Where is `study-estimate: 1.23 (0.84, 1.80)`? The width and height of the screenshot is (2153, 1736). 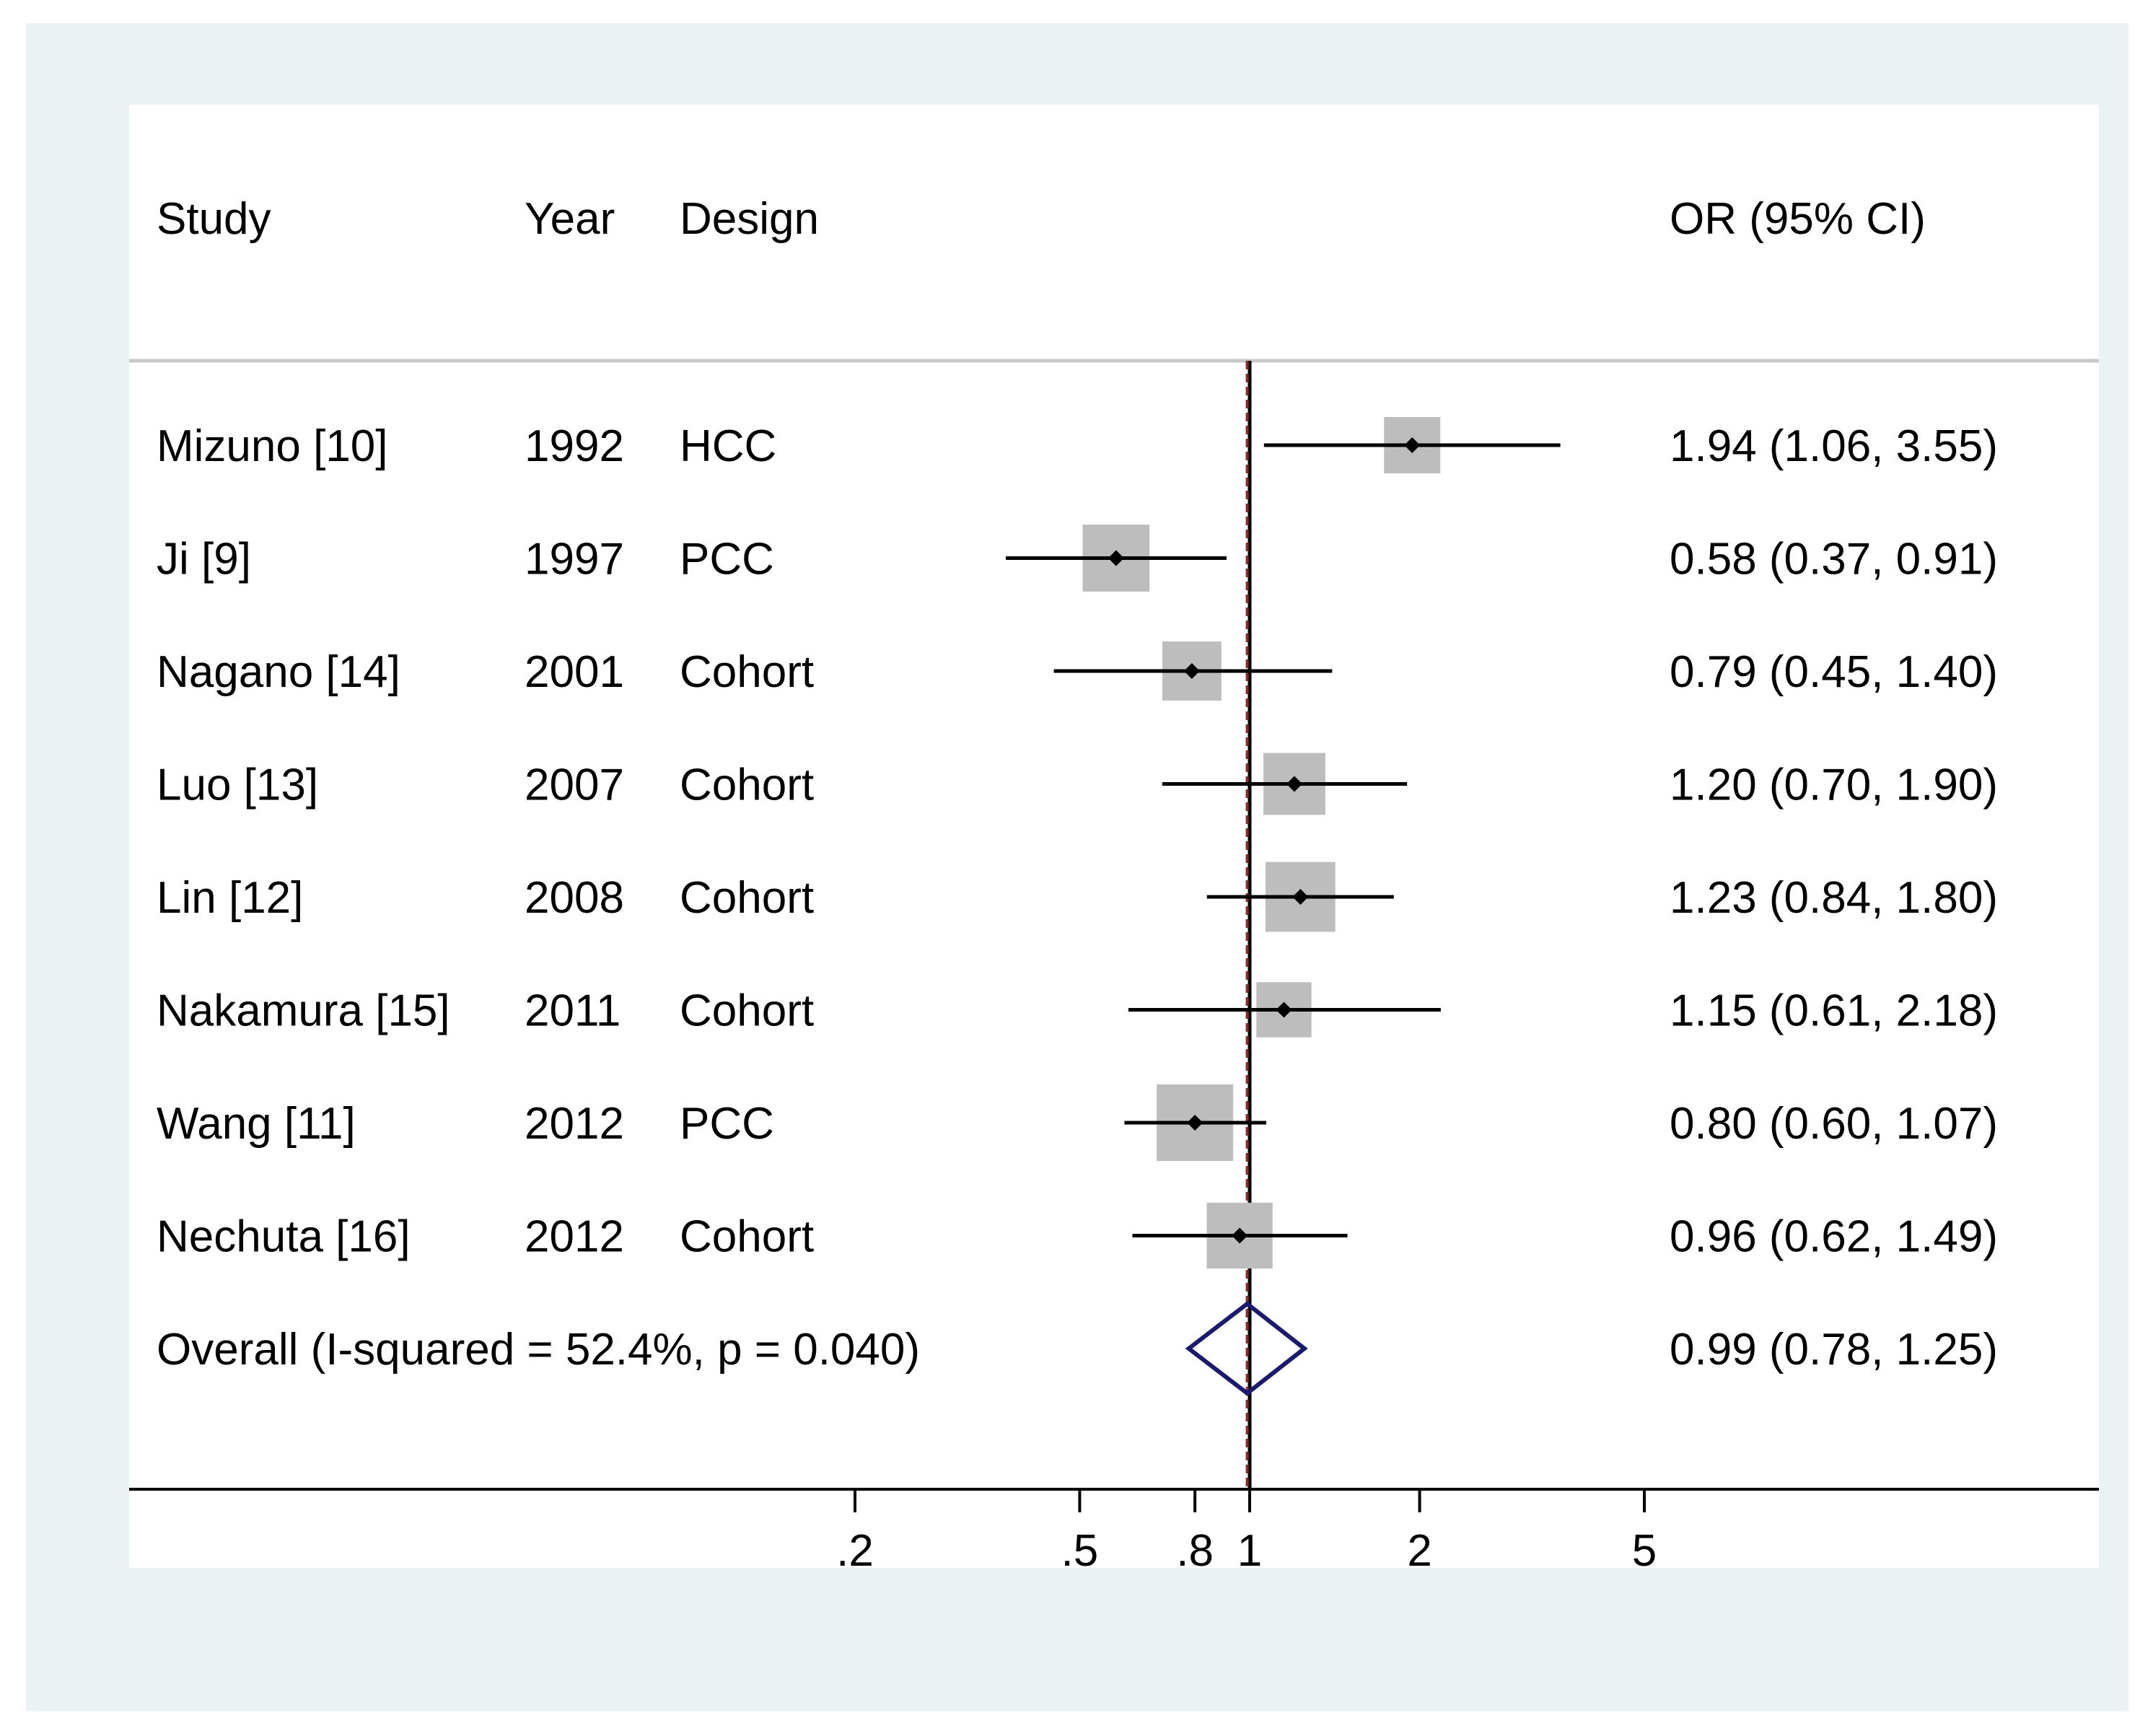
study-estimate: 1.23 (0.84, 1.80) is located at coordinates (1834, 898).